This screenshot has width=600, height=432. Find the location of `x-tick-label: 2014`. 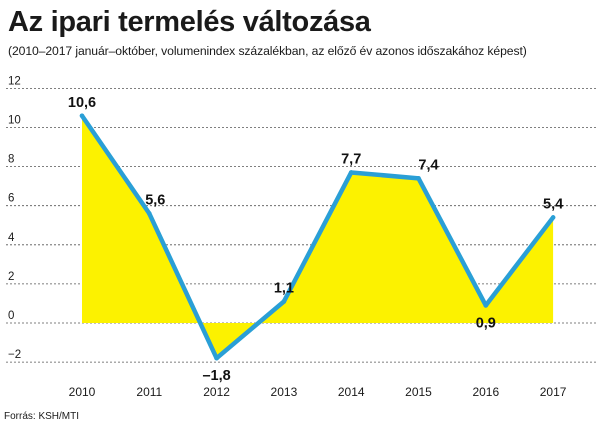

x-tick-label: 2014 is located at coordinates (351, 392).